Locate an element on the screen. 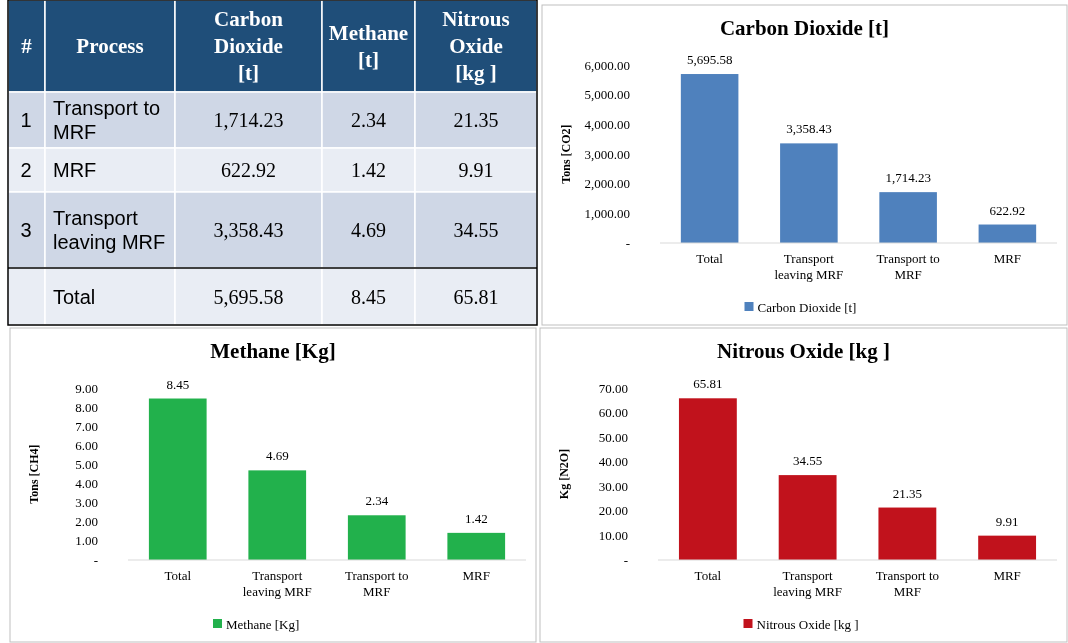 Image resolution: width=1068 pixels, height=643 pixels. y-axis-title: Tons [CH4] is located at coordinates (34, 474).